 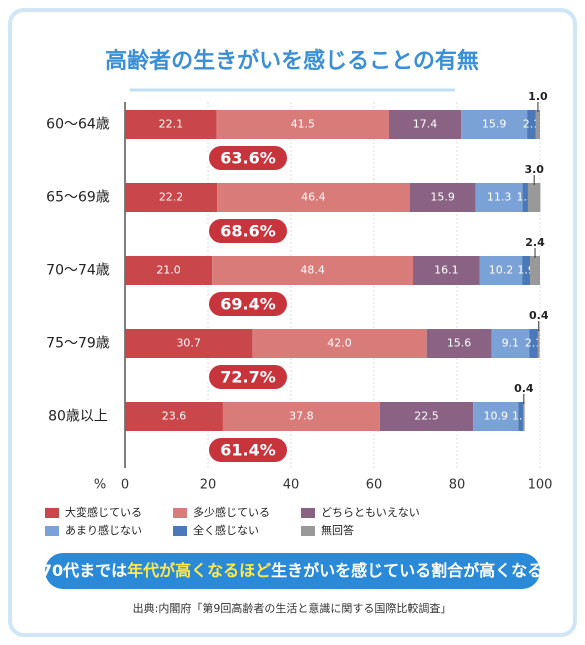 I want to click on x-tick-label: 100, so click(x=540, y=485).